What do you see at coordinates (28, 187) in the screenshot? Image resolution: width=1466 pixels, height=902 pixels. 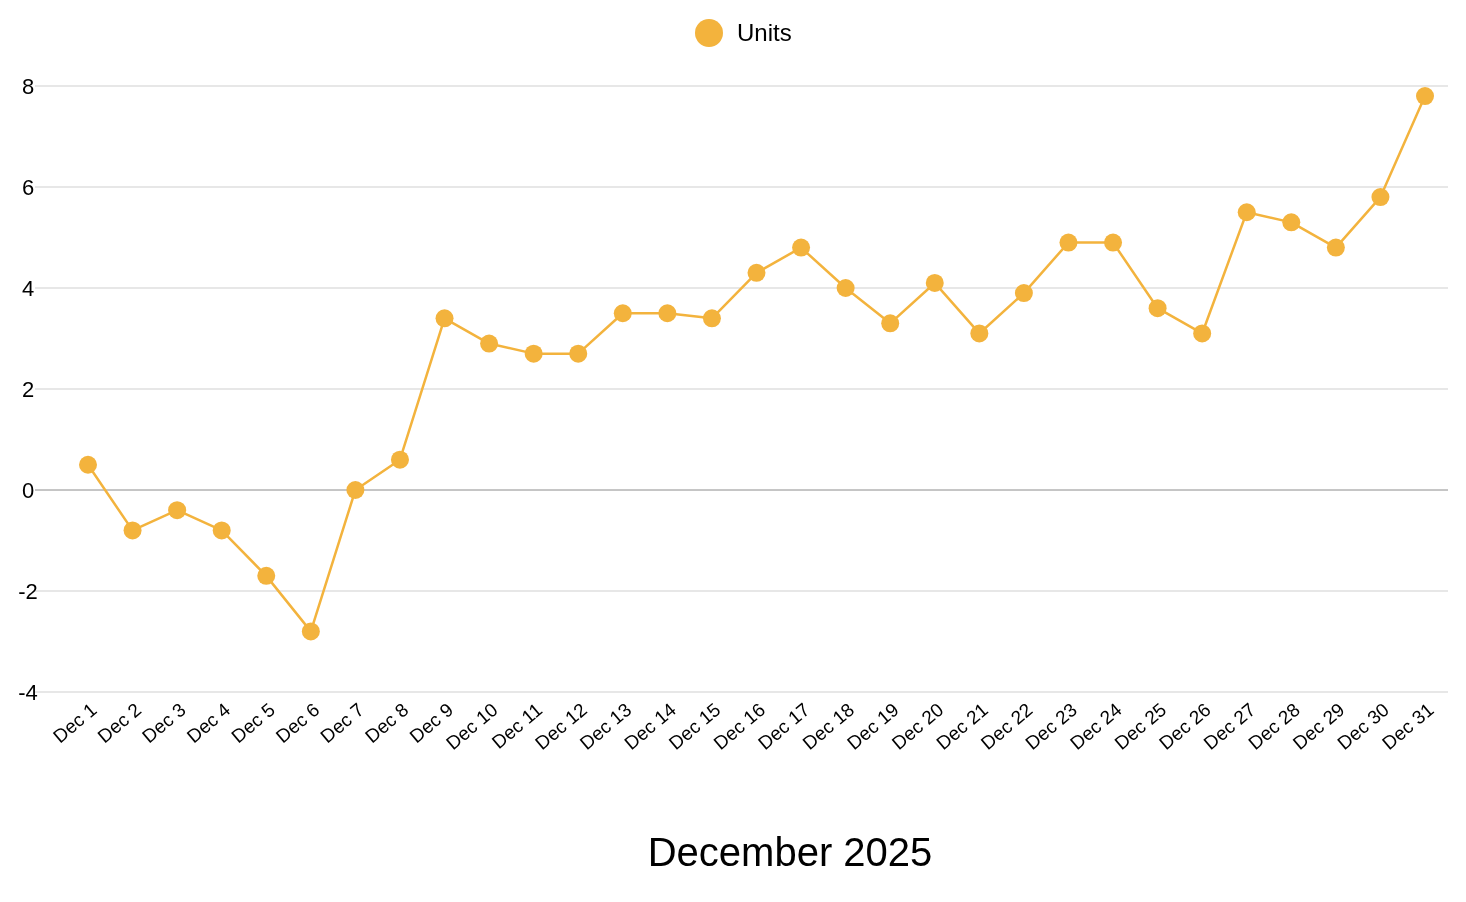 I see `y-tick-label: 6` at bounding box center [28, 187].